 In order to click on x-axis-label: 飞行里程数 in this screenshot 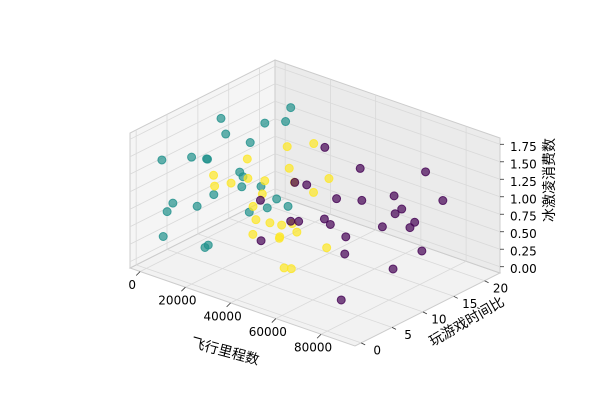, I will do `click(225, 352)`.